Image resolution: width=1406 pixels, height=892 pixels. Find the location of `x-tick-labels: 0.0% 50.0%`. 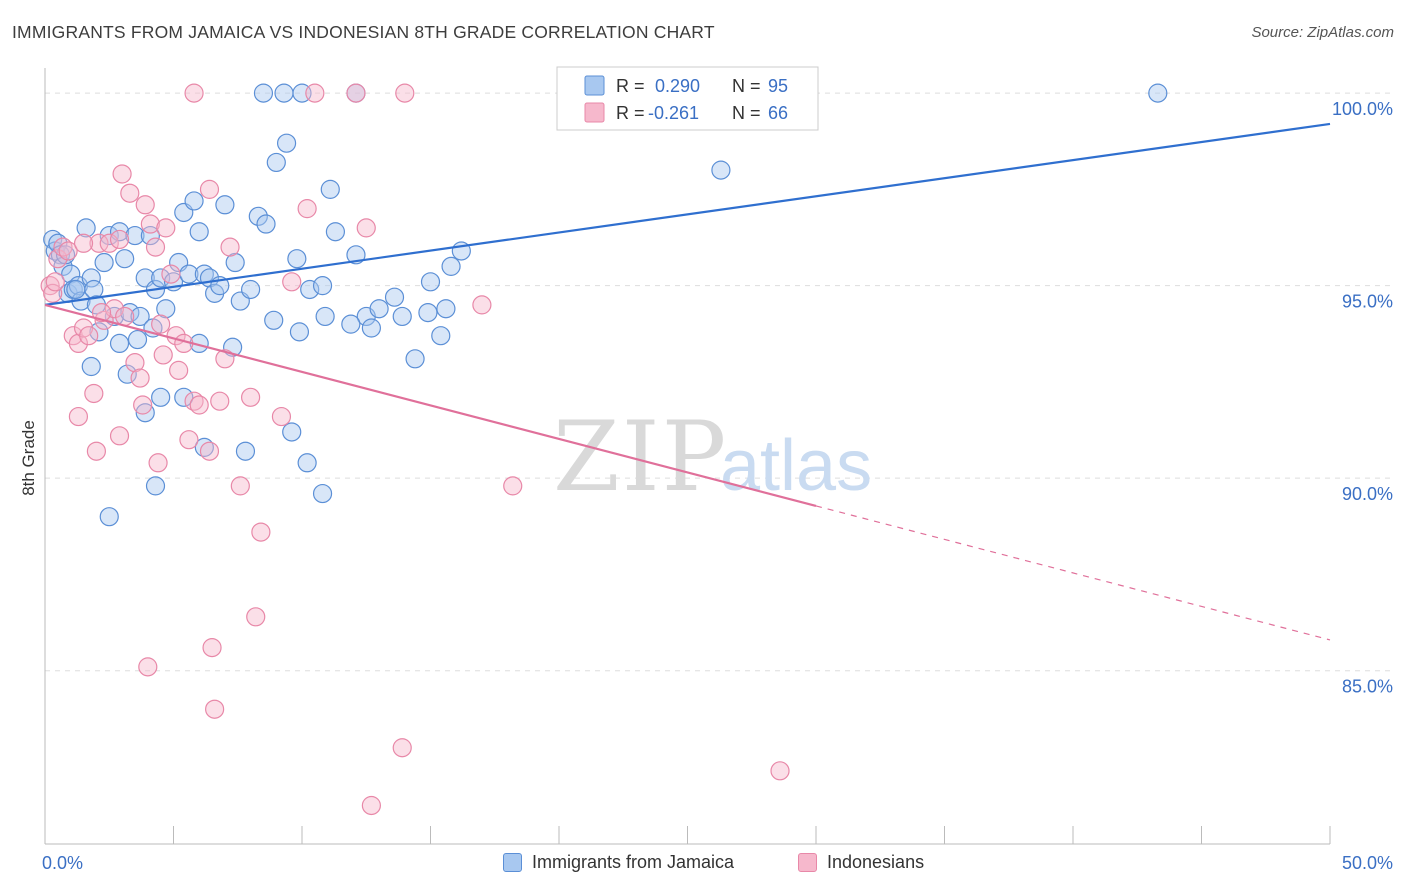

x-tick-labels: 0.0% 50.0% is located at coordinates (717, 863).